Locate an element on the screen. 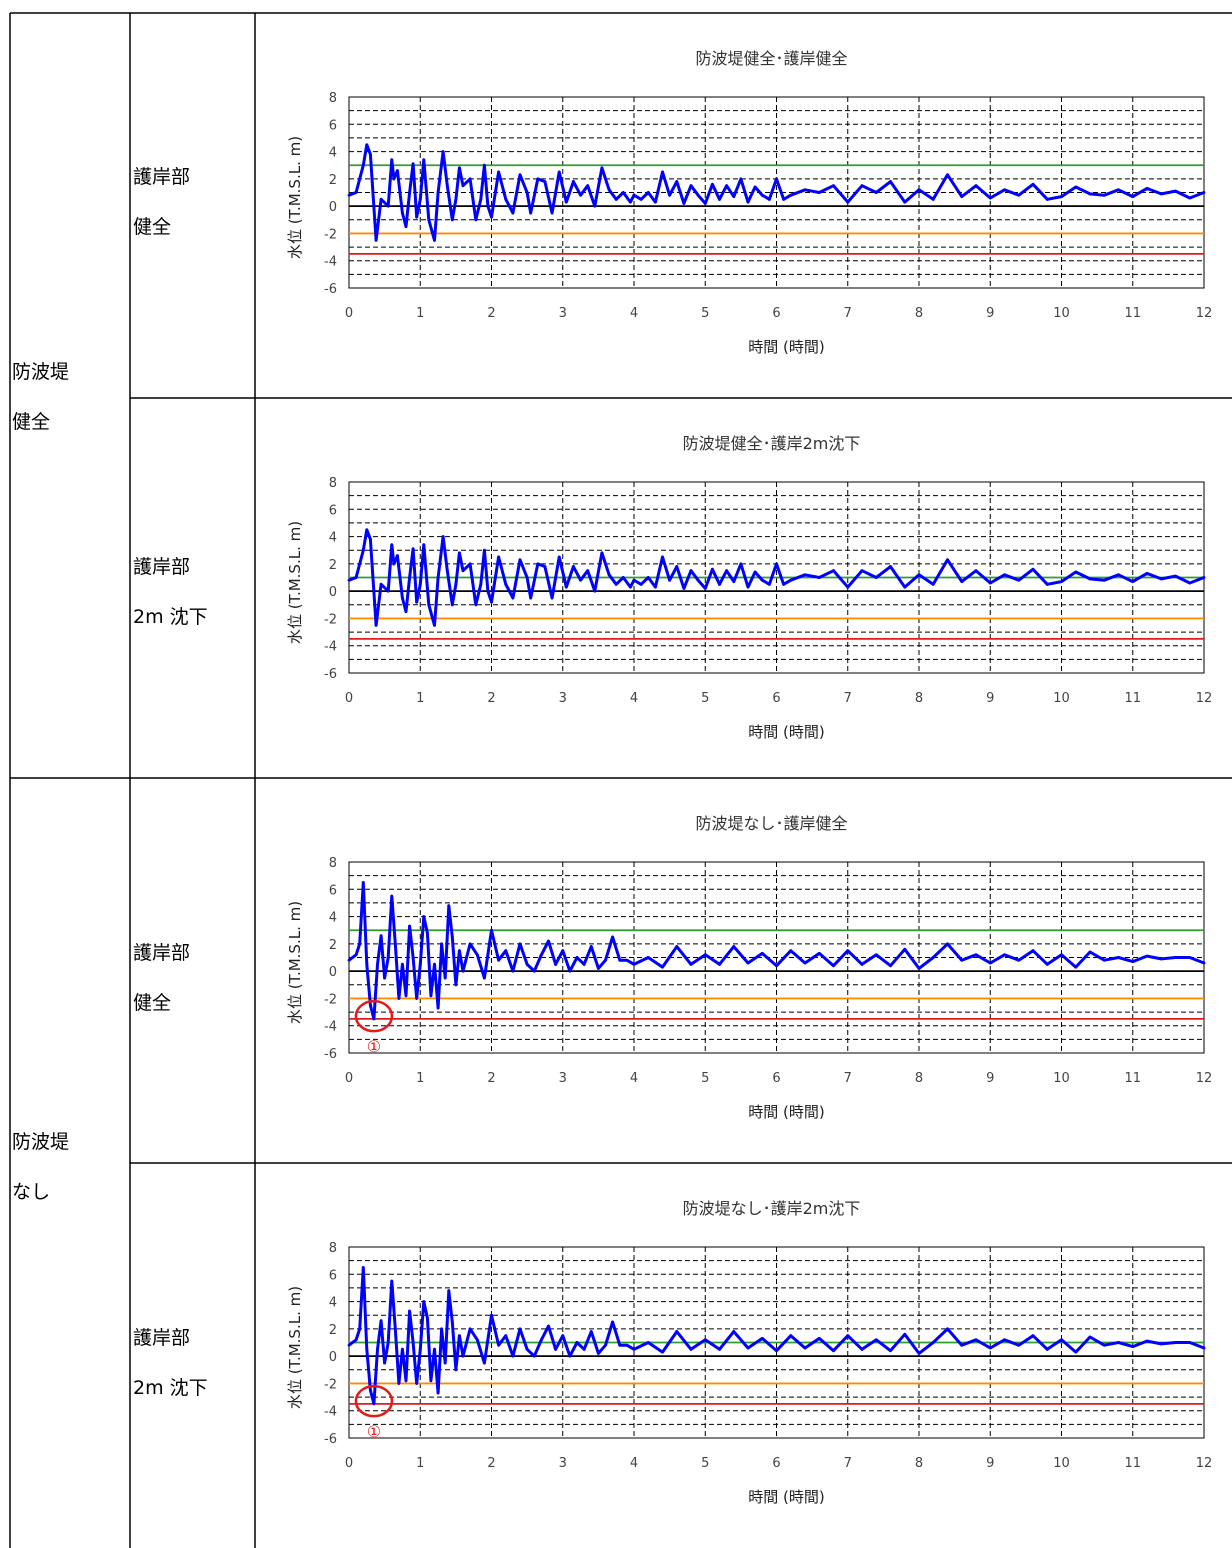  breakwater-label-line1: 防波堤 is located at coordinates (41, 1142).